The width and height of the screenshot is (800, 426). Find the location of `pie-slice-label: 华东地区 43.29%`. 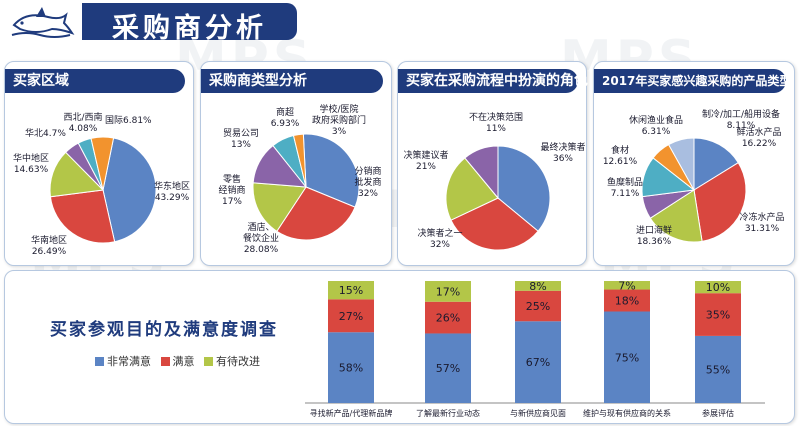

pie-slice-label: 华东地区 43.29% is located at coordinates (172, 191).